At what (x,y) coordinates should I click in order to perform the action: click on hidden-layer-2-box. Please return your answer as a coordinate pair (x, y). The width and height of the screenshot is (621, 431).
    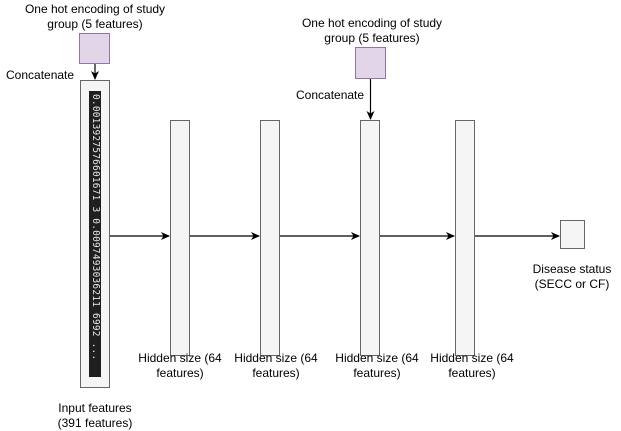
    Looking at the image, I should click on (270, 238).